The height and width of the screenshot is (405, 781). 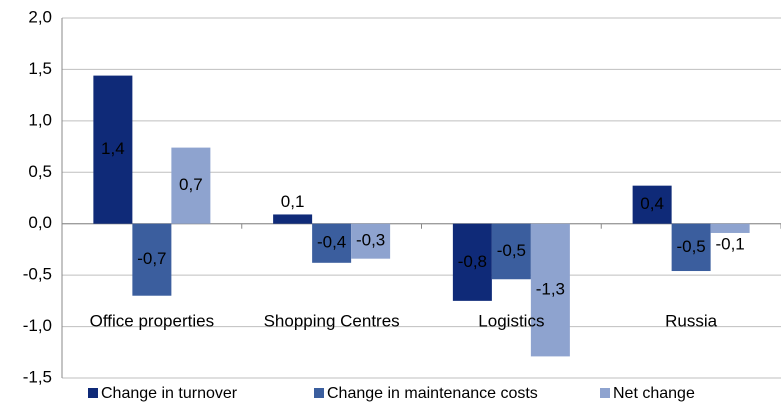 I want to click on y-tick-label: 1,5, so click(x=40, y=68).